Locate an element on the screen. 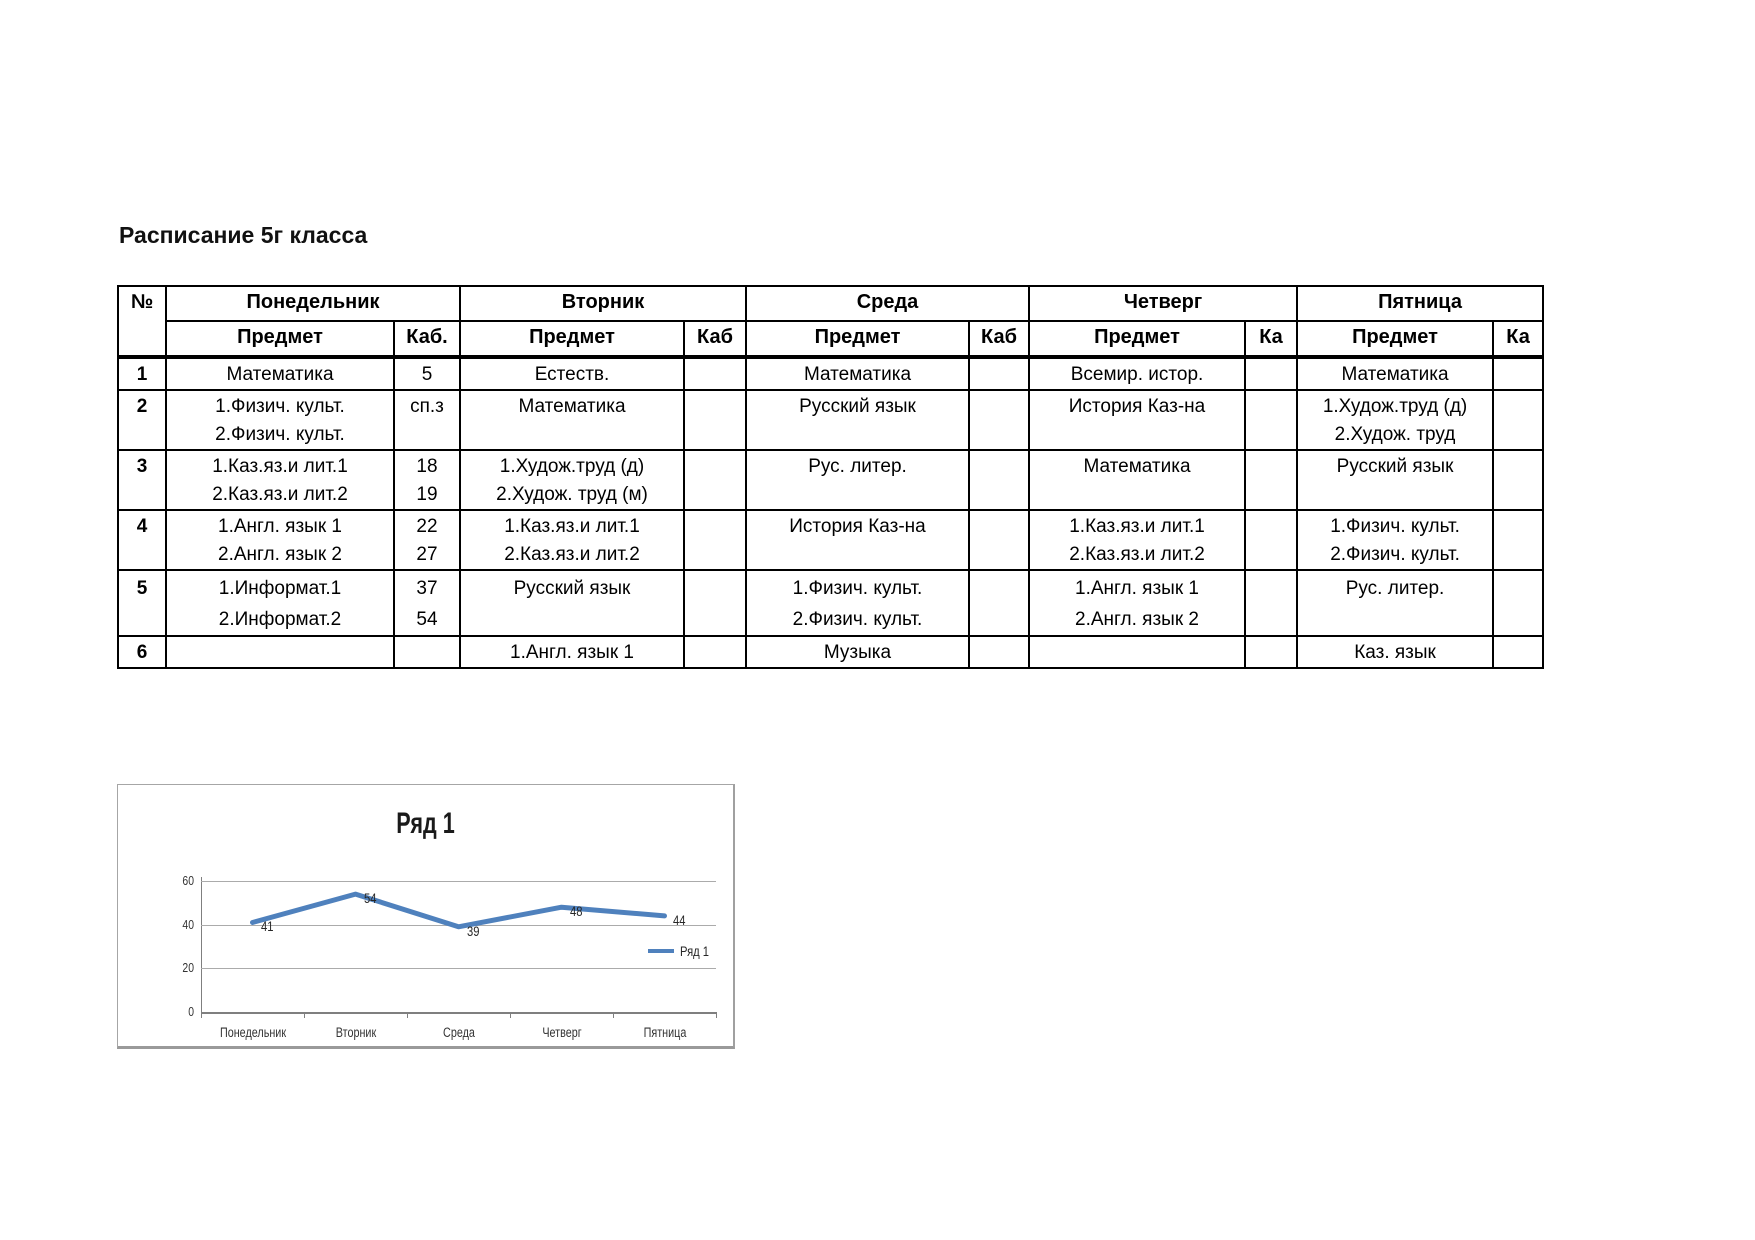  subject-cell: 1.Худож.труд (д) 2.Худож. труд is located at coordinates (1395, 420).